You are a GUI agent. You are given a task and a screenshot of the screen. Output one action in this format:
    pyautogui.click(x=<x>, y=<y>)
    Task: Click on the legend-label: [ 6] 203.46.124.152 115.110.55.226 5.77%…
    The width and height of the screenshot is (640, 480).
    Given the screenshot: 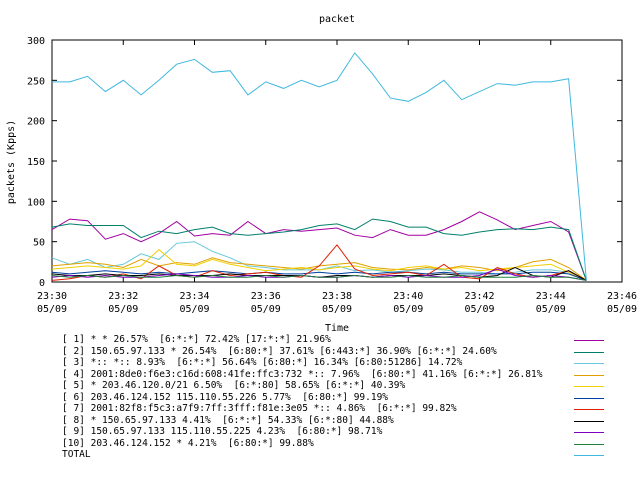 What is the action you would take?
    pyautogui.click(x=225, y=397)
    